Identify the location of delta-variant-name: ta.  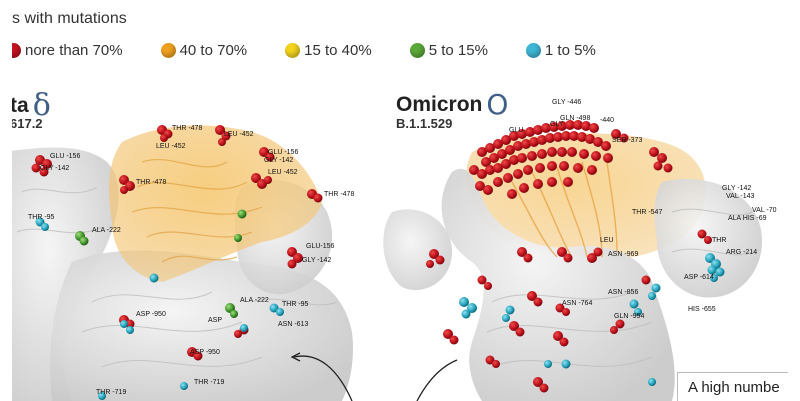
(20, 105).